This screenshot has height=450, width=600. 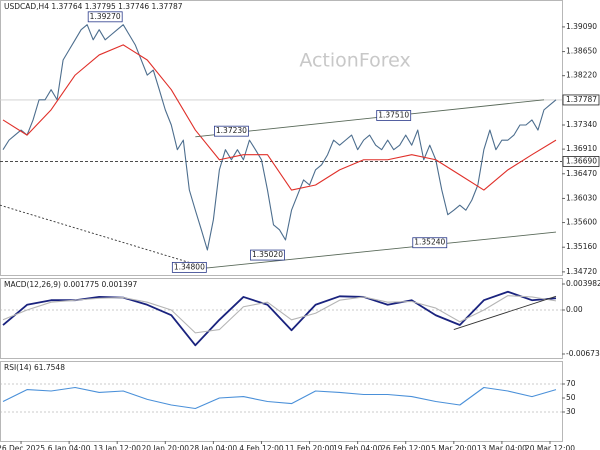 What do you see at coordinates (571, 383) in the screenshot?
I see `y-tick-label: 70` at bounding box center [571, 383].